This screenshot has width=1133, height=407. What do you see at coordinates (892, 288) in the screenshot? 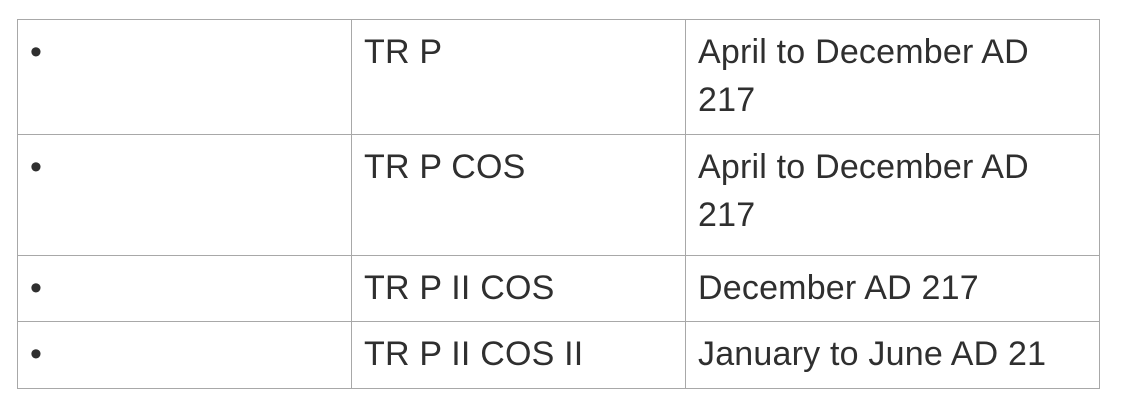
I see `date-range-cell: December AD 217` at bounding box center [892, 288].